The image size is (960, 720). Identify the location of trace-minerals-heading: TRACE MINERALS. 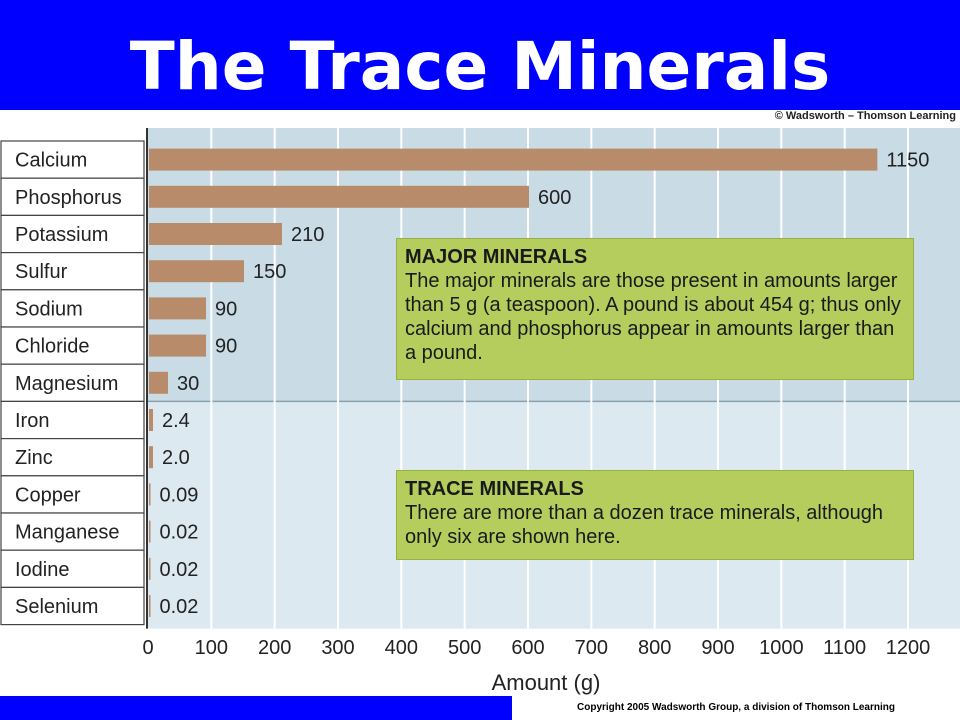
(494, 489).